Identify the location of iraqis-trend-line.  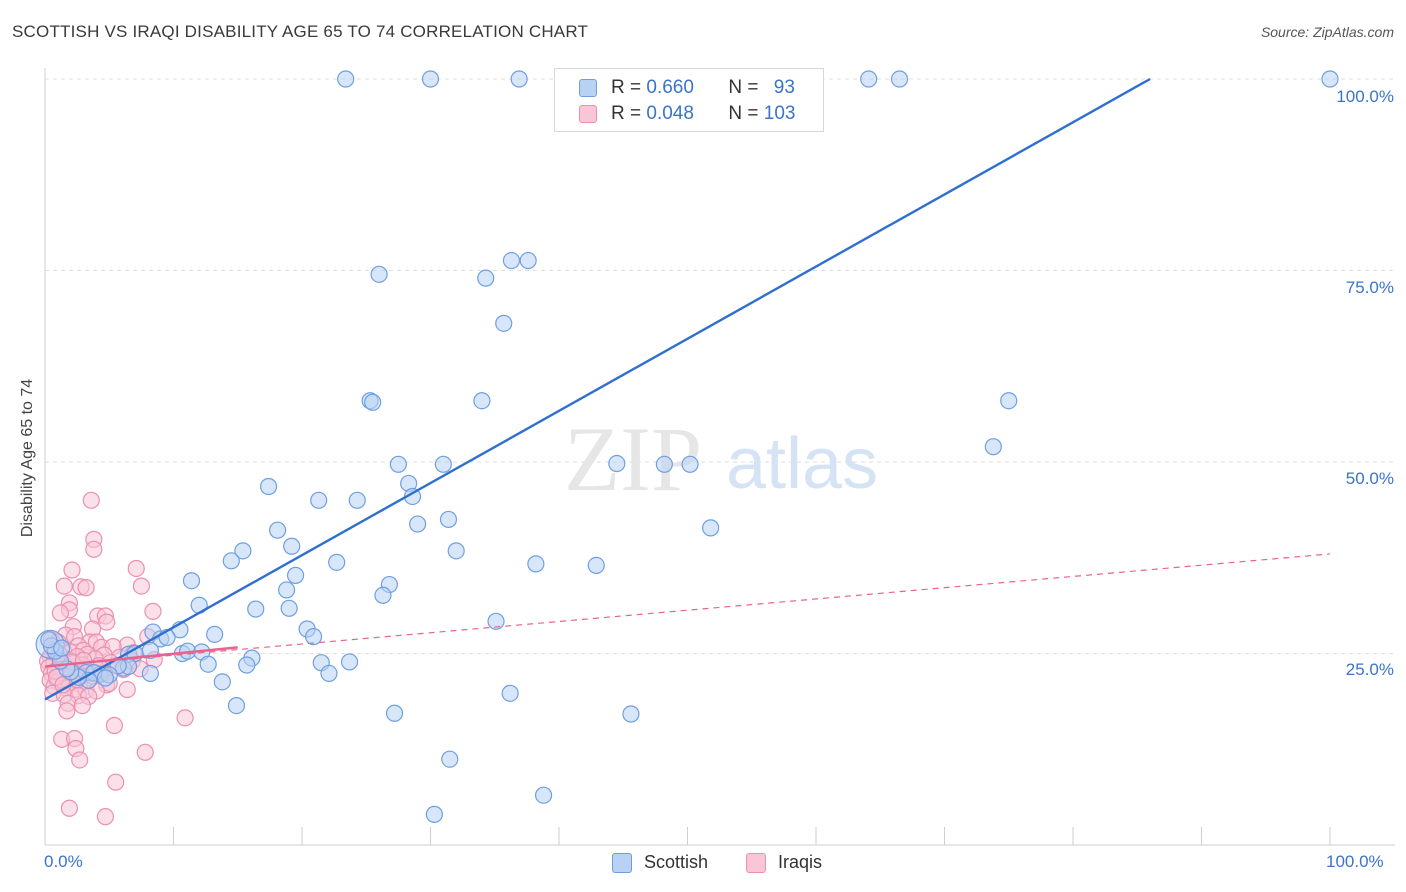
(141, 657).